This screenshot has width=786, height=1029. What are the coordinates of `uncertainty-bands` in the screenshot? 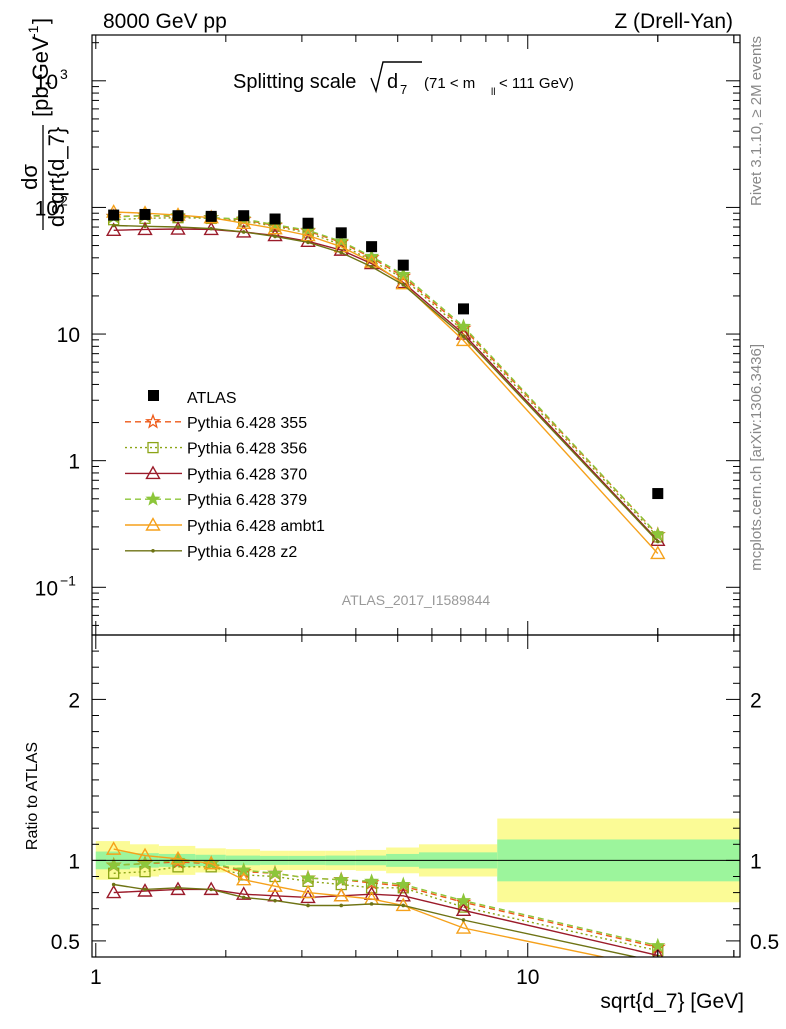 It's located at (417, 860).